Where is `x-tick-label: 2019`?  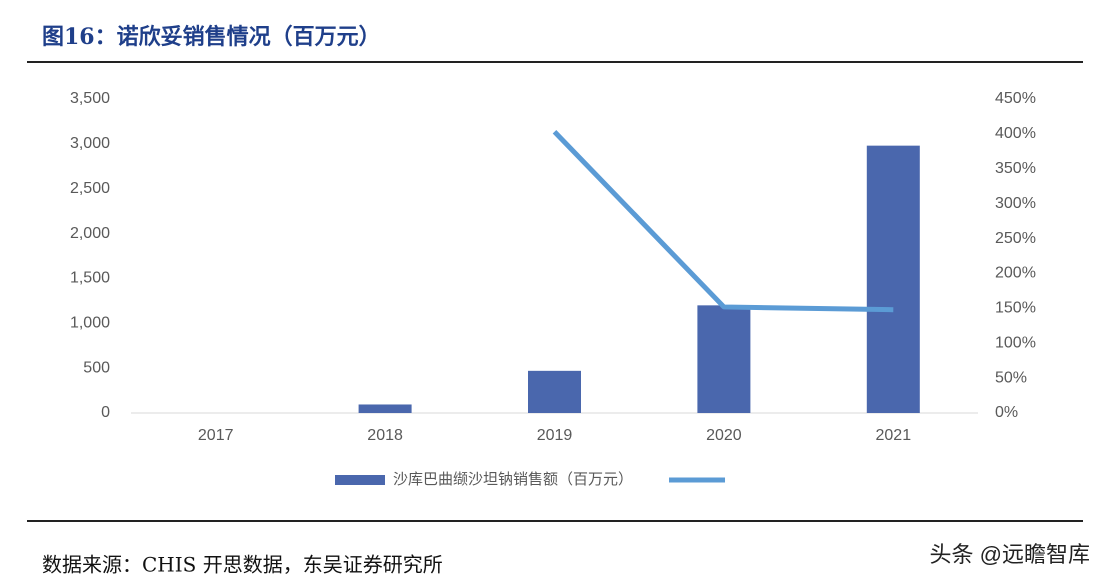 x-tick-label: 2019 is located at coordinates (555, 435).